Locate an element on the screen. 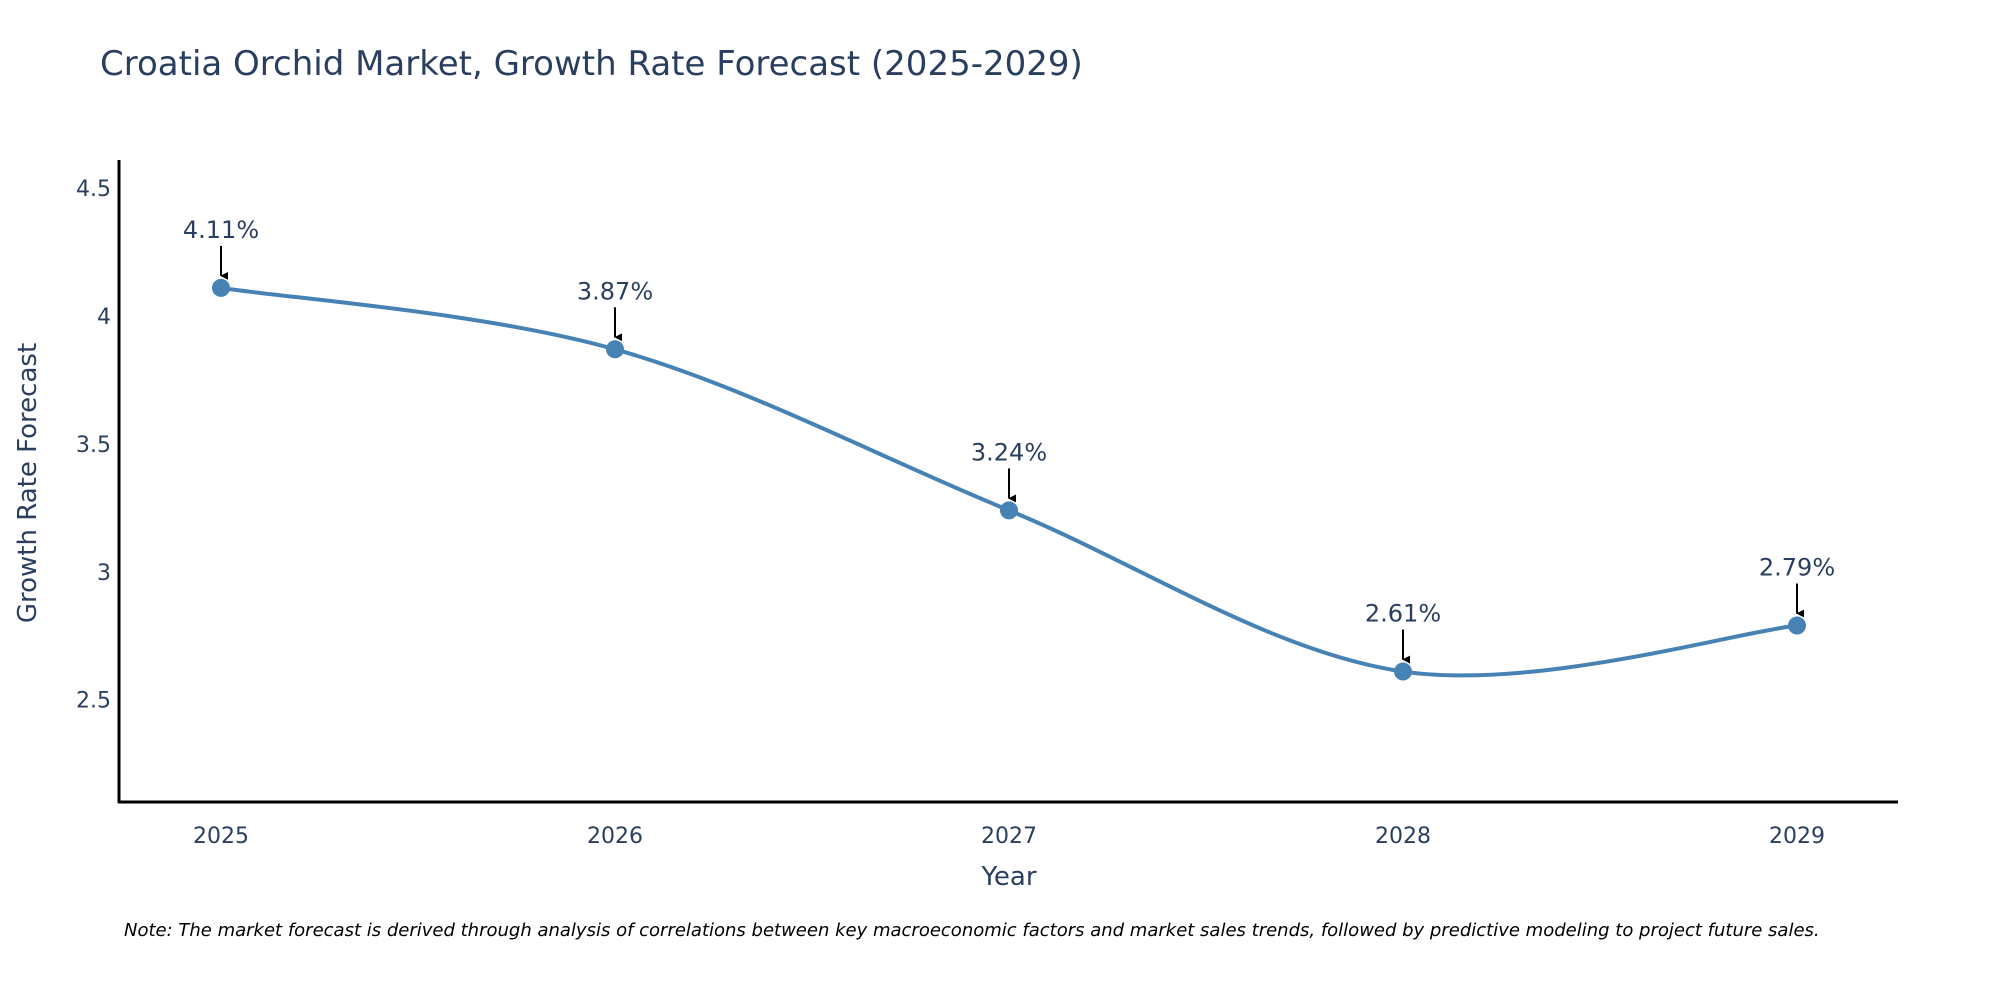 The width and height of the screenshot is (2000, 1000). x-tick-label: 2026 is located at coordinates (615, 836).